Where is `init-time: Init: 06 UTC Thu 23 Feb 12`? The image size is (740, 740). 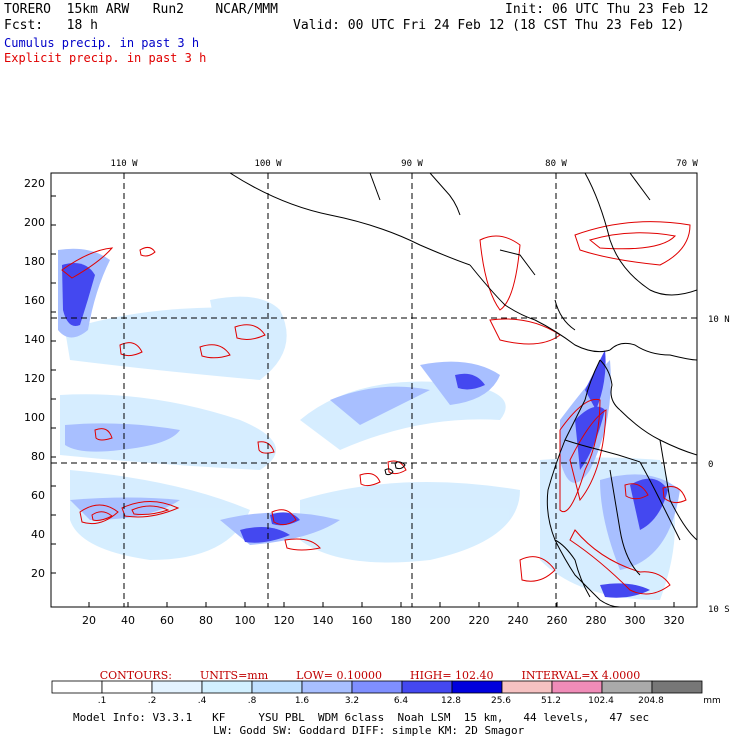
init-time: Init: 06 UTC Thu 23 Feb 12 is located at coordinates (607, 9).